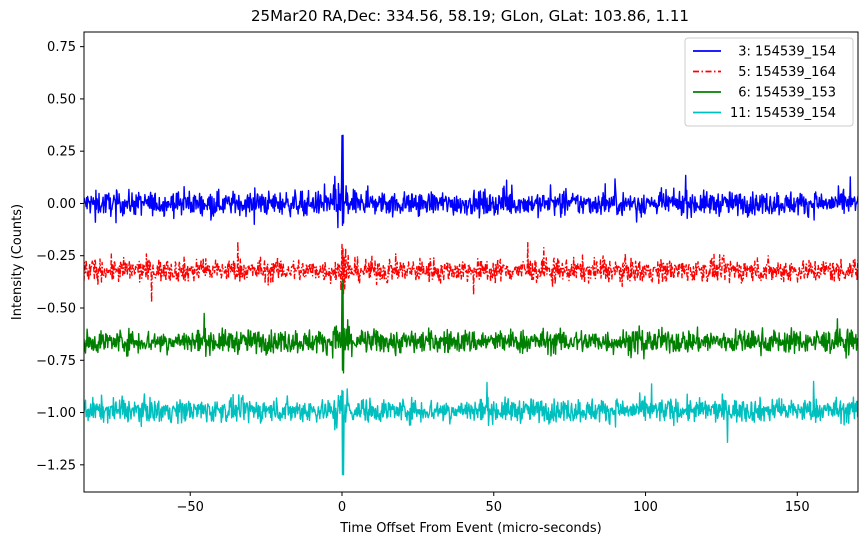 The height and width of the screenshot is (545, 866). I want to click on y-tick-label: 0.25, so click(61, 152).